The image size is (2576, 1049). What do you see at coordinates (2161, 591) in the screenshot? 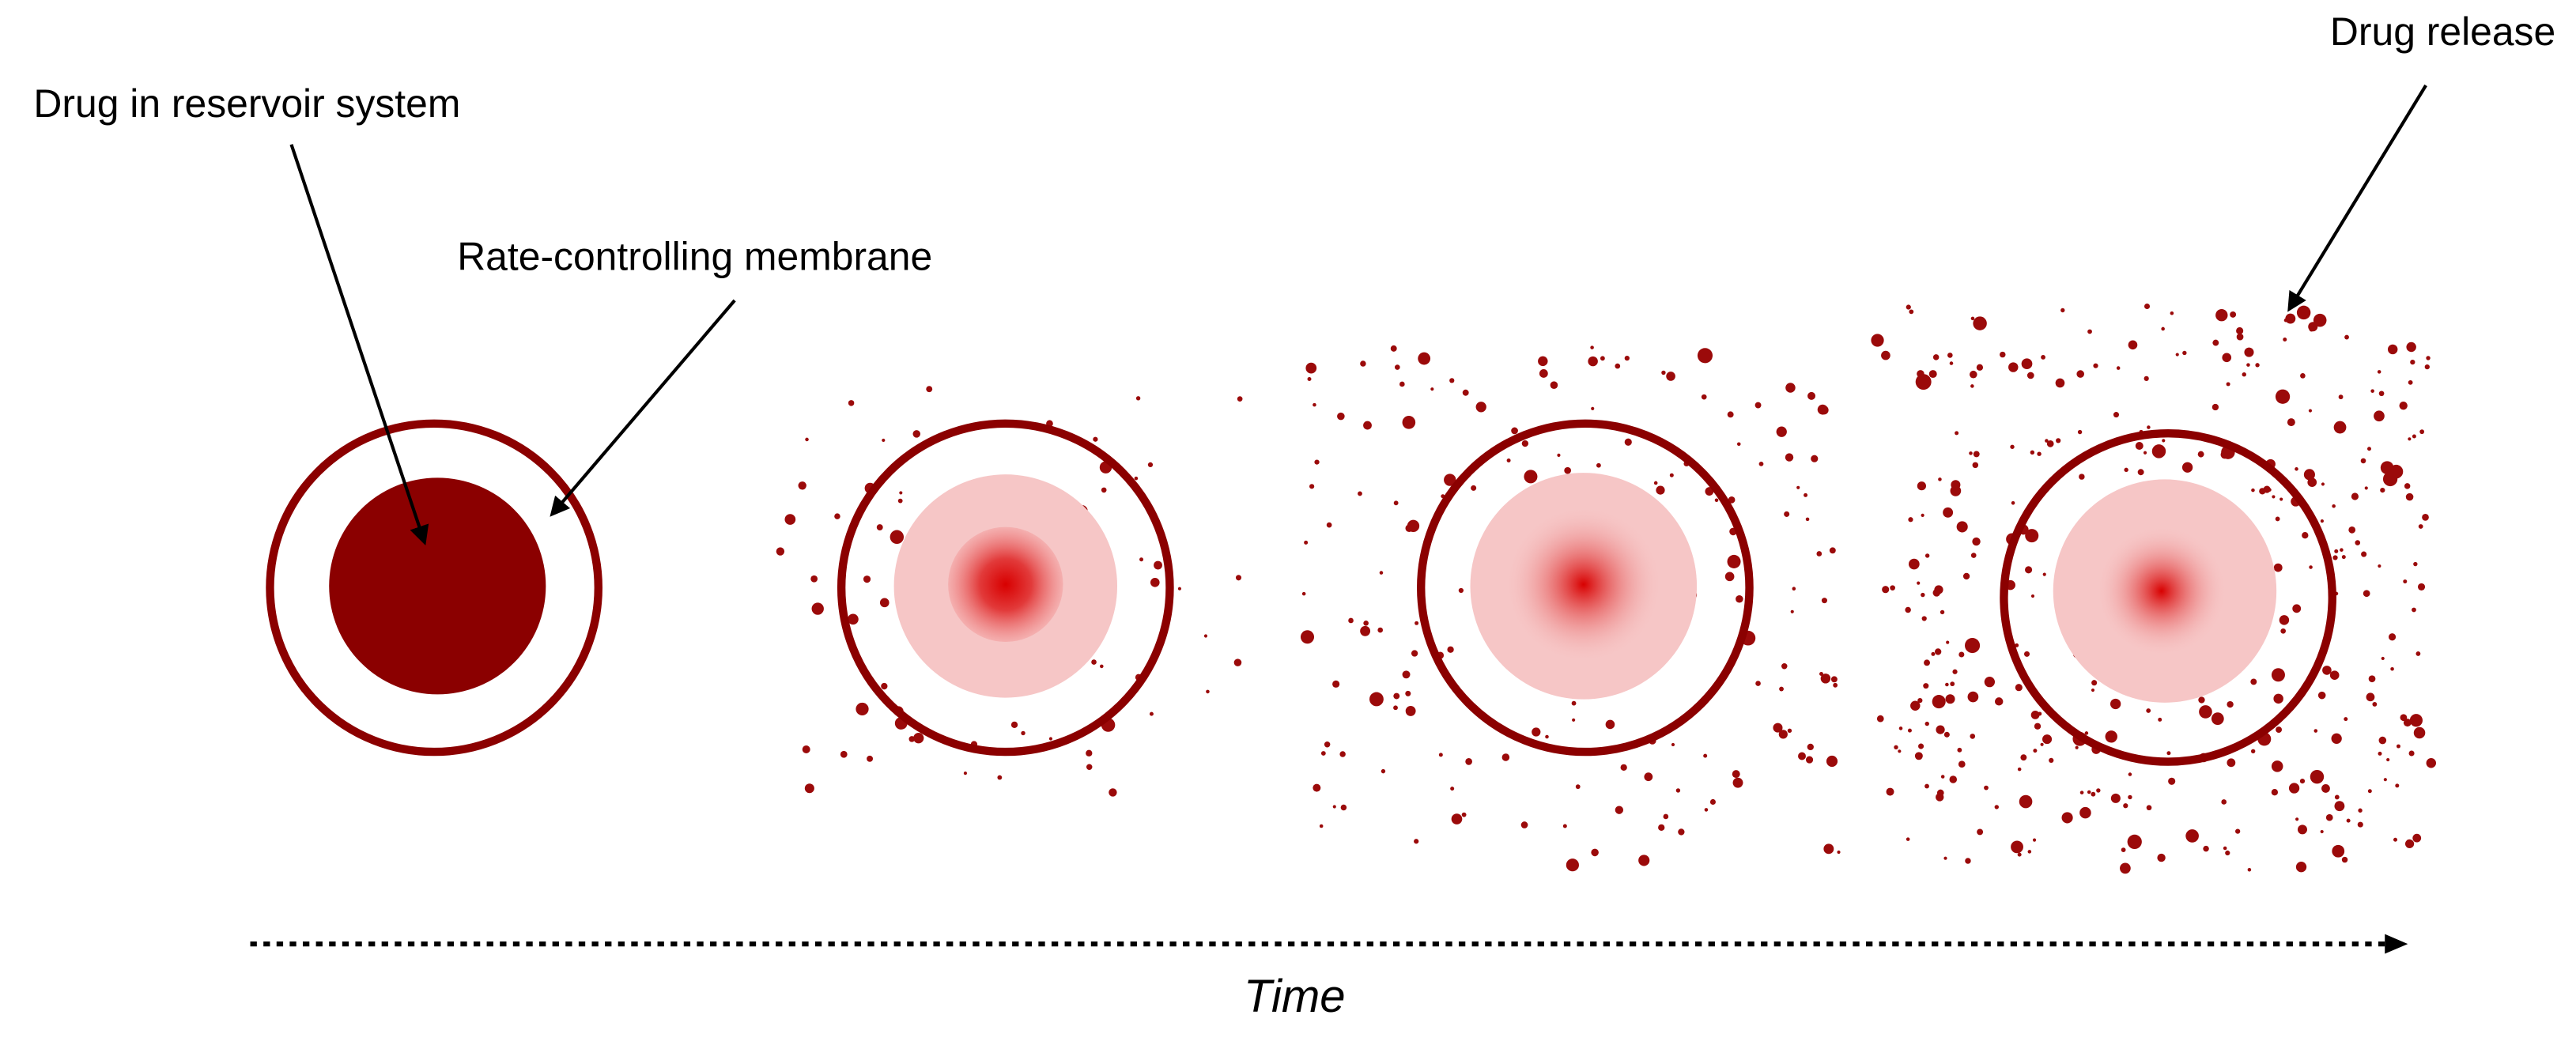
I see `reservoir` at bounding box center [2161, 591].